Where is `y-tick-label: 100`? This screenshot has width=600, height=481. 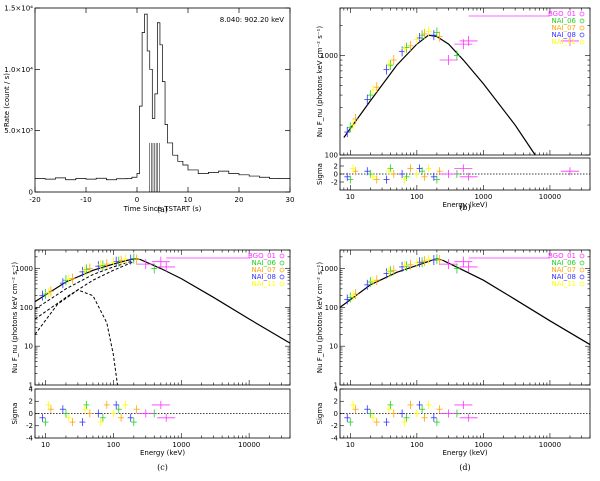 y-tick-label: 100 is located at coordinates (331, 308).